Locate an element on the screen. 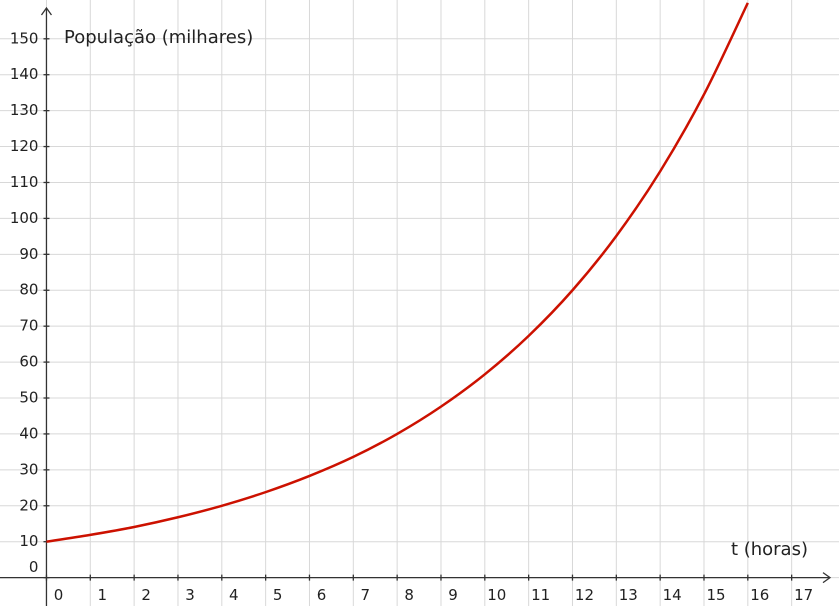 Image resolution: width=839 pixels, height=606 pixels. x-tick-label: 3 is located at coordinates (190, 595).